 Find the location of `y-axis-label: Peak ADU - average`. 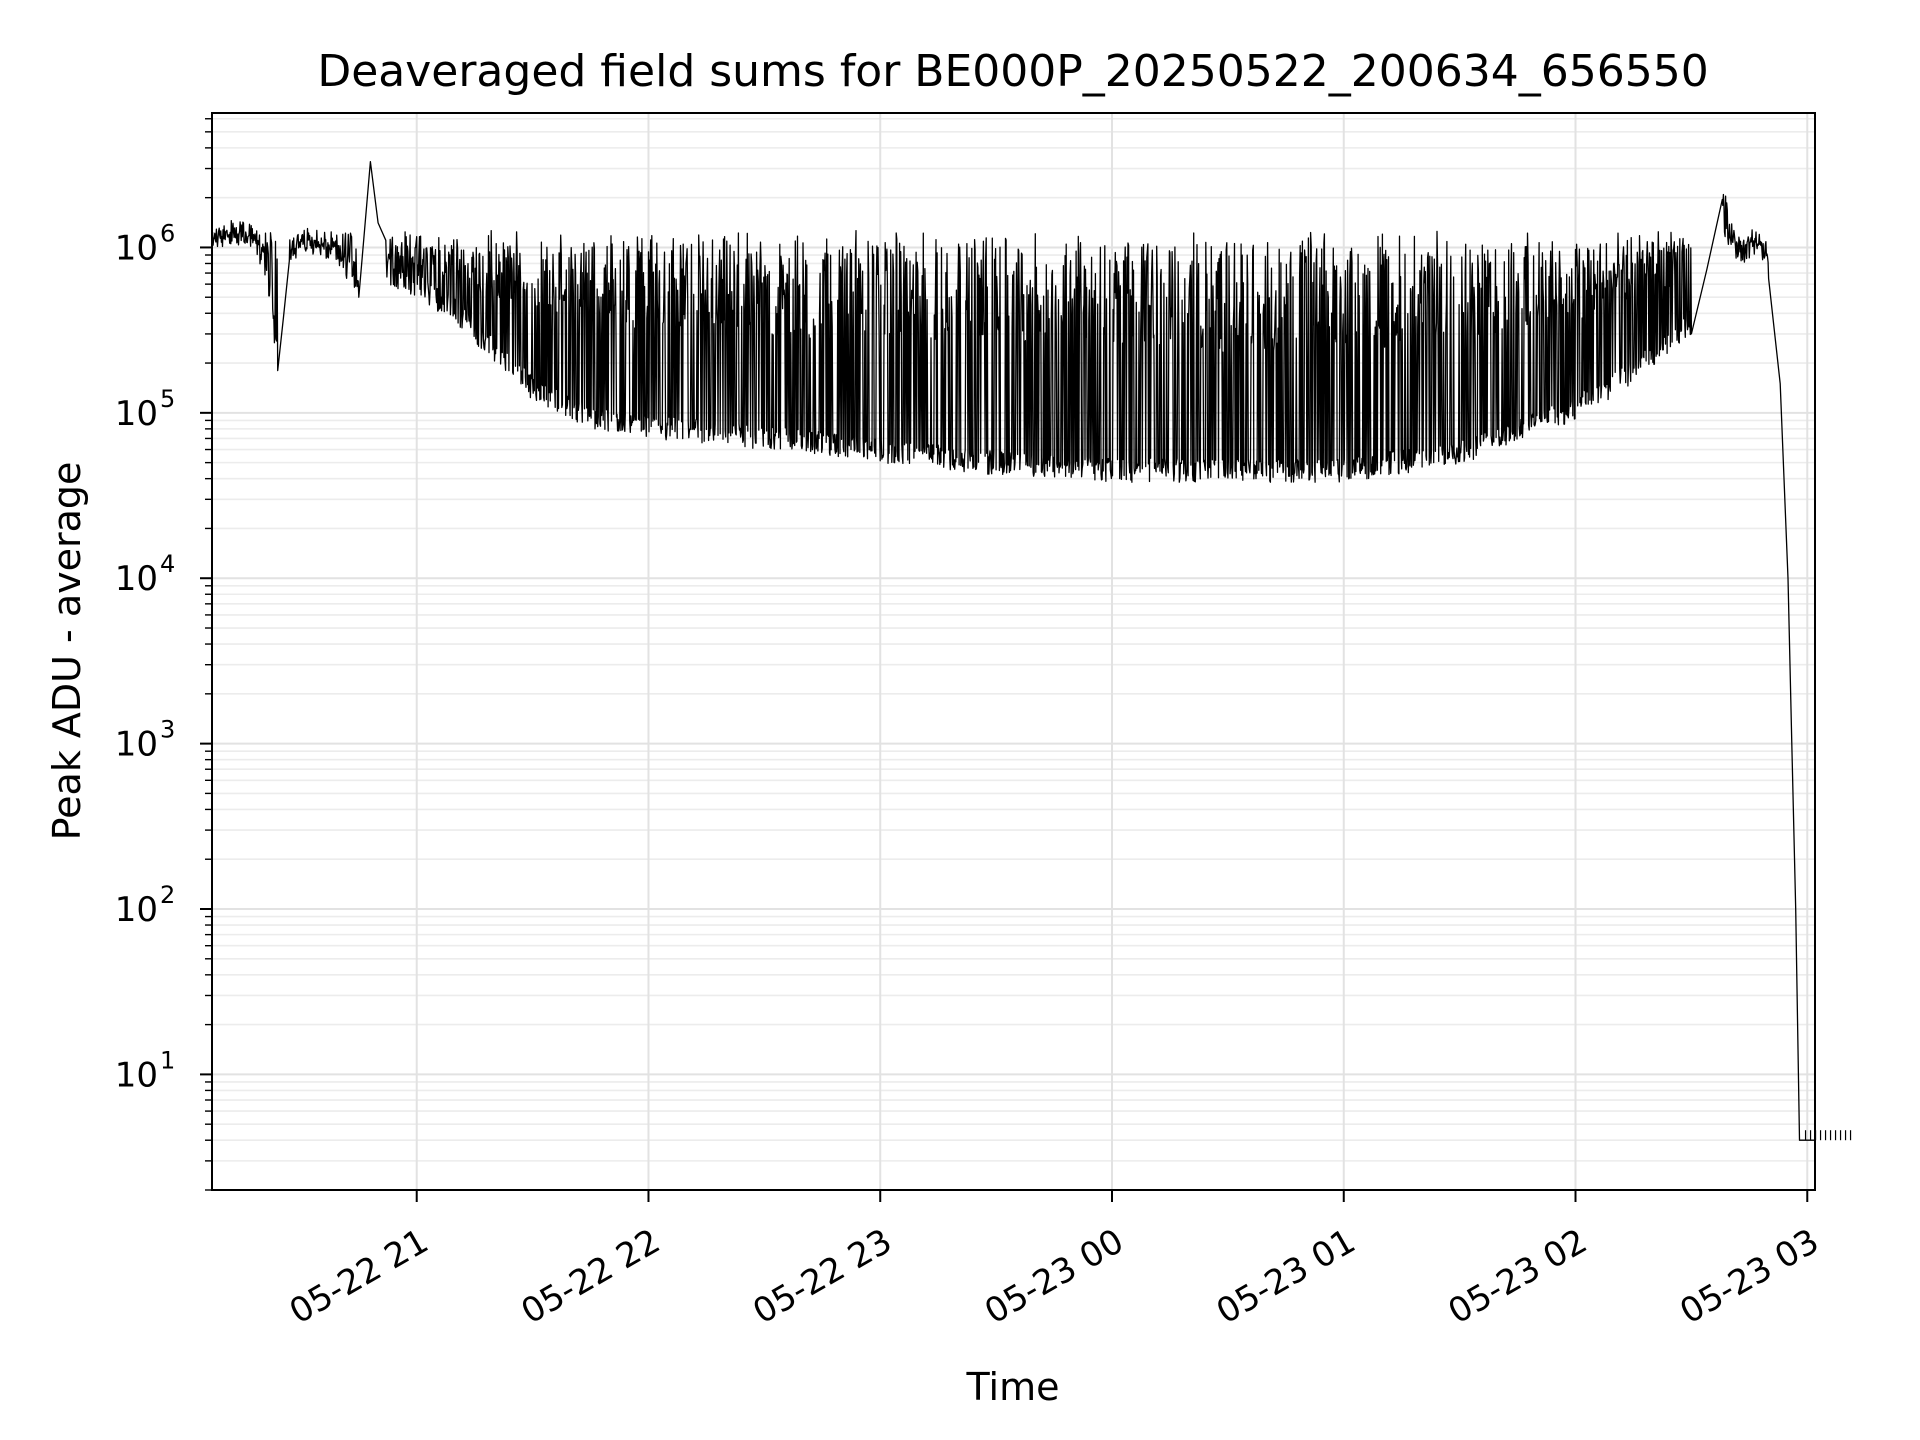

y-axis-label: Peak ADU - average is located at coordinates (67, 651).